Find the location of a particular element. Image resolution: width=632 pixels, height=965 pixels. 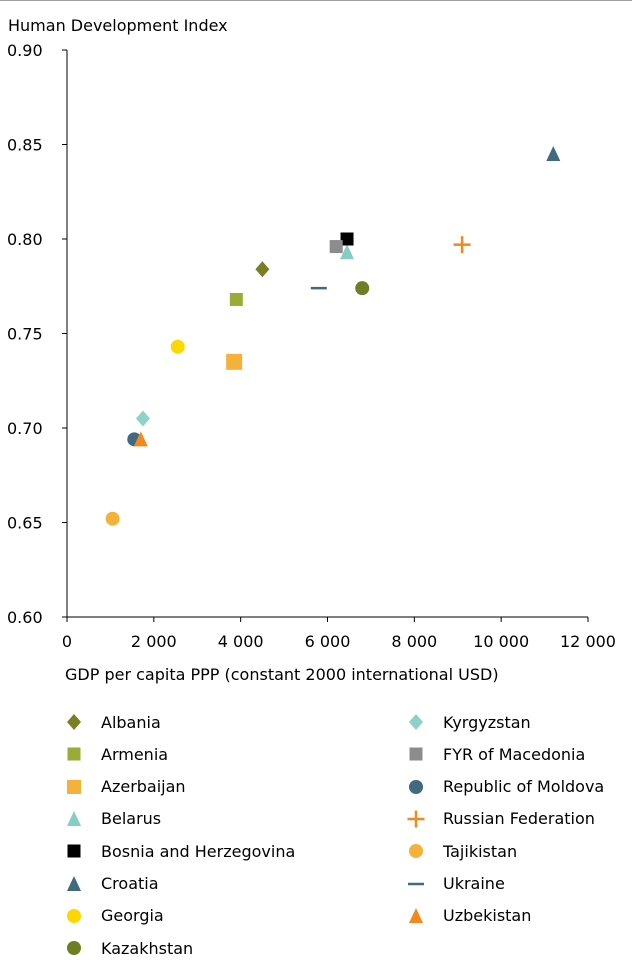

legend-item-azerbaijan: Azerbaijan is located at coordinates (125, 787).